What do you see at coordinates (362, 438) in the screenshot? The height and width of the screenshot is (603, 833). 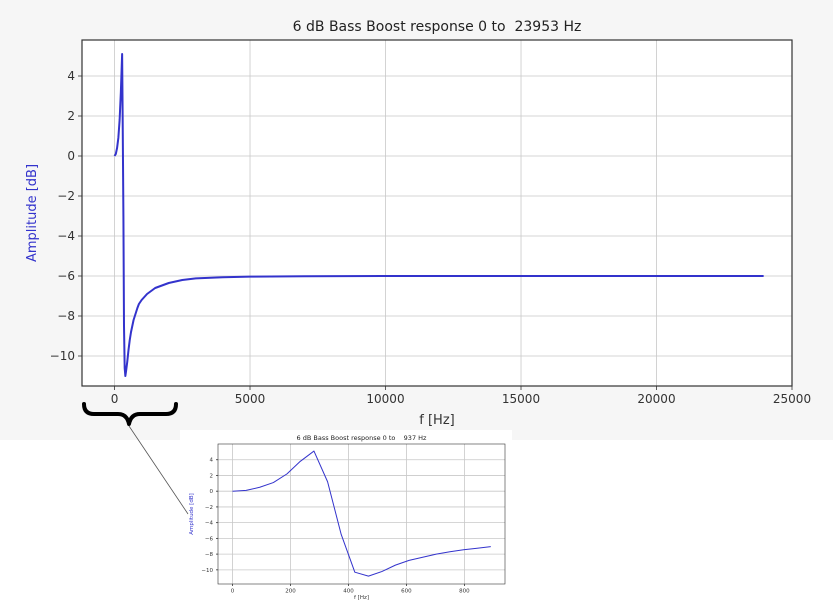 I see `chart-title: 6 dB Bass Boost response 0 to 937 Hz` at bounding box center [362, 438].